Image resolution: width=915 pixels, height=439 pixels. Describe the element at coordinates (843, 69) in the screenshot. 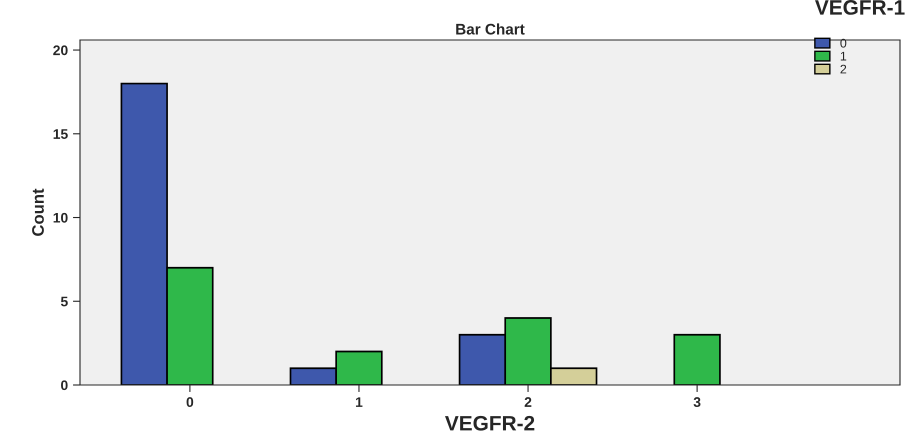

I see `legend-label: 2` at that location.